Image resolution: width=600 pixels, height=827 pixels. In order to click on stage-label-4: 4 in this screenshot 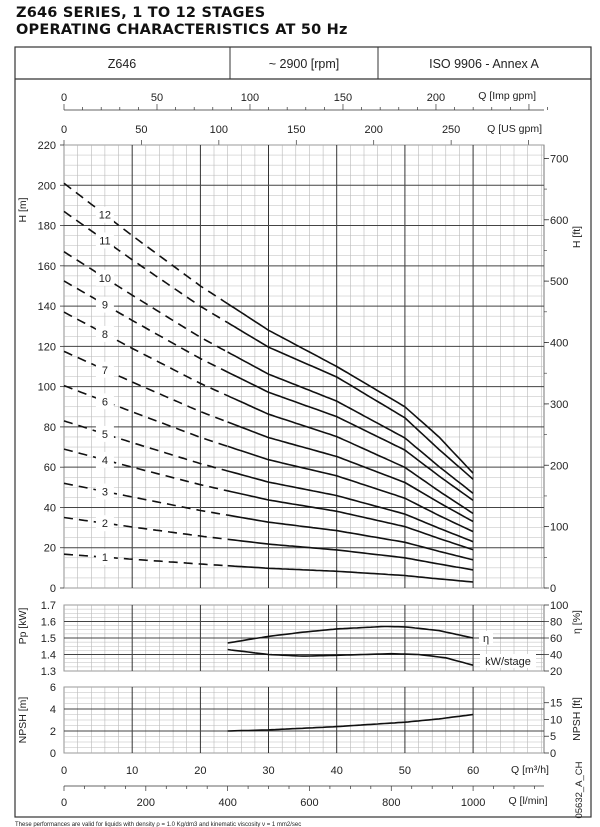, I will do `click(105, 461)`.